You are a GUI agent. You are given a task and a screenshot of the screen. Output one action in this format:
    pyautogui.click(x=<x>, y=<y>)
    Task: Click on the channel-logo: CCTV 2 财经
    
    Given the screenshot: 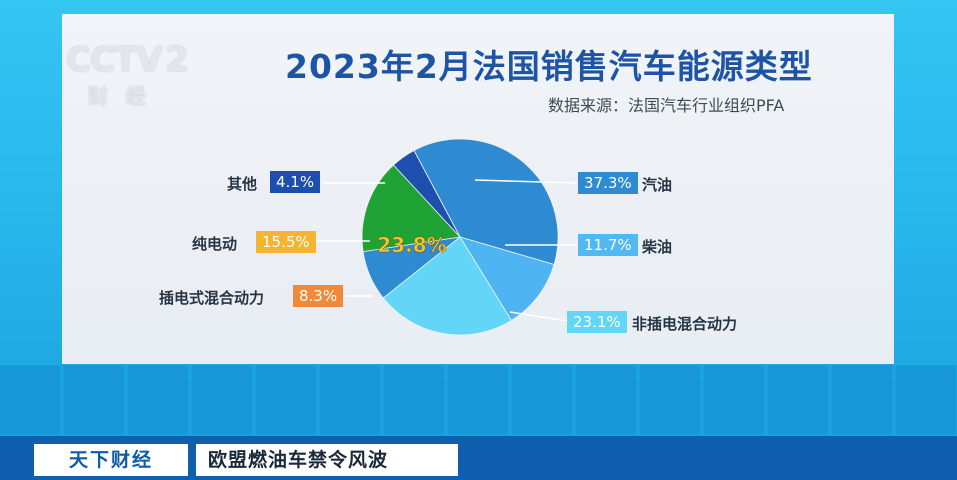 What is the action you would take?
    pyautogui.click(x=127, y=74)
    